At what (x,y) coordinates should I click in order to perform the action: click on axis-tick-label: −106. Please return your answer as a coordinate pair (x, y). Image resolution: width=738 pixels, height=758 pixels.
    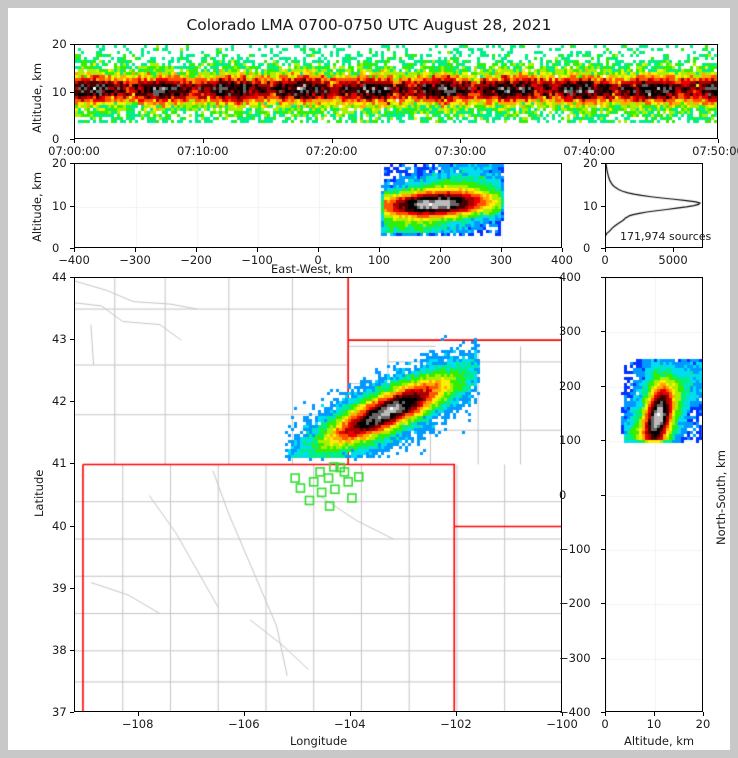
    Looking at the image, I should click on (243, 724).